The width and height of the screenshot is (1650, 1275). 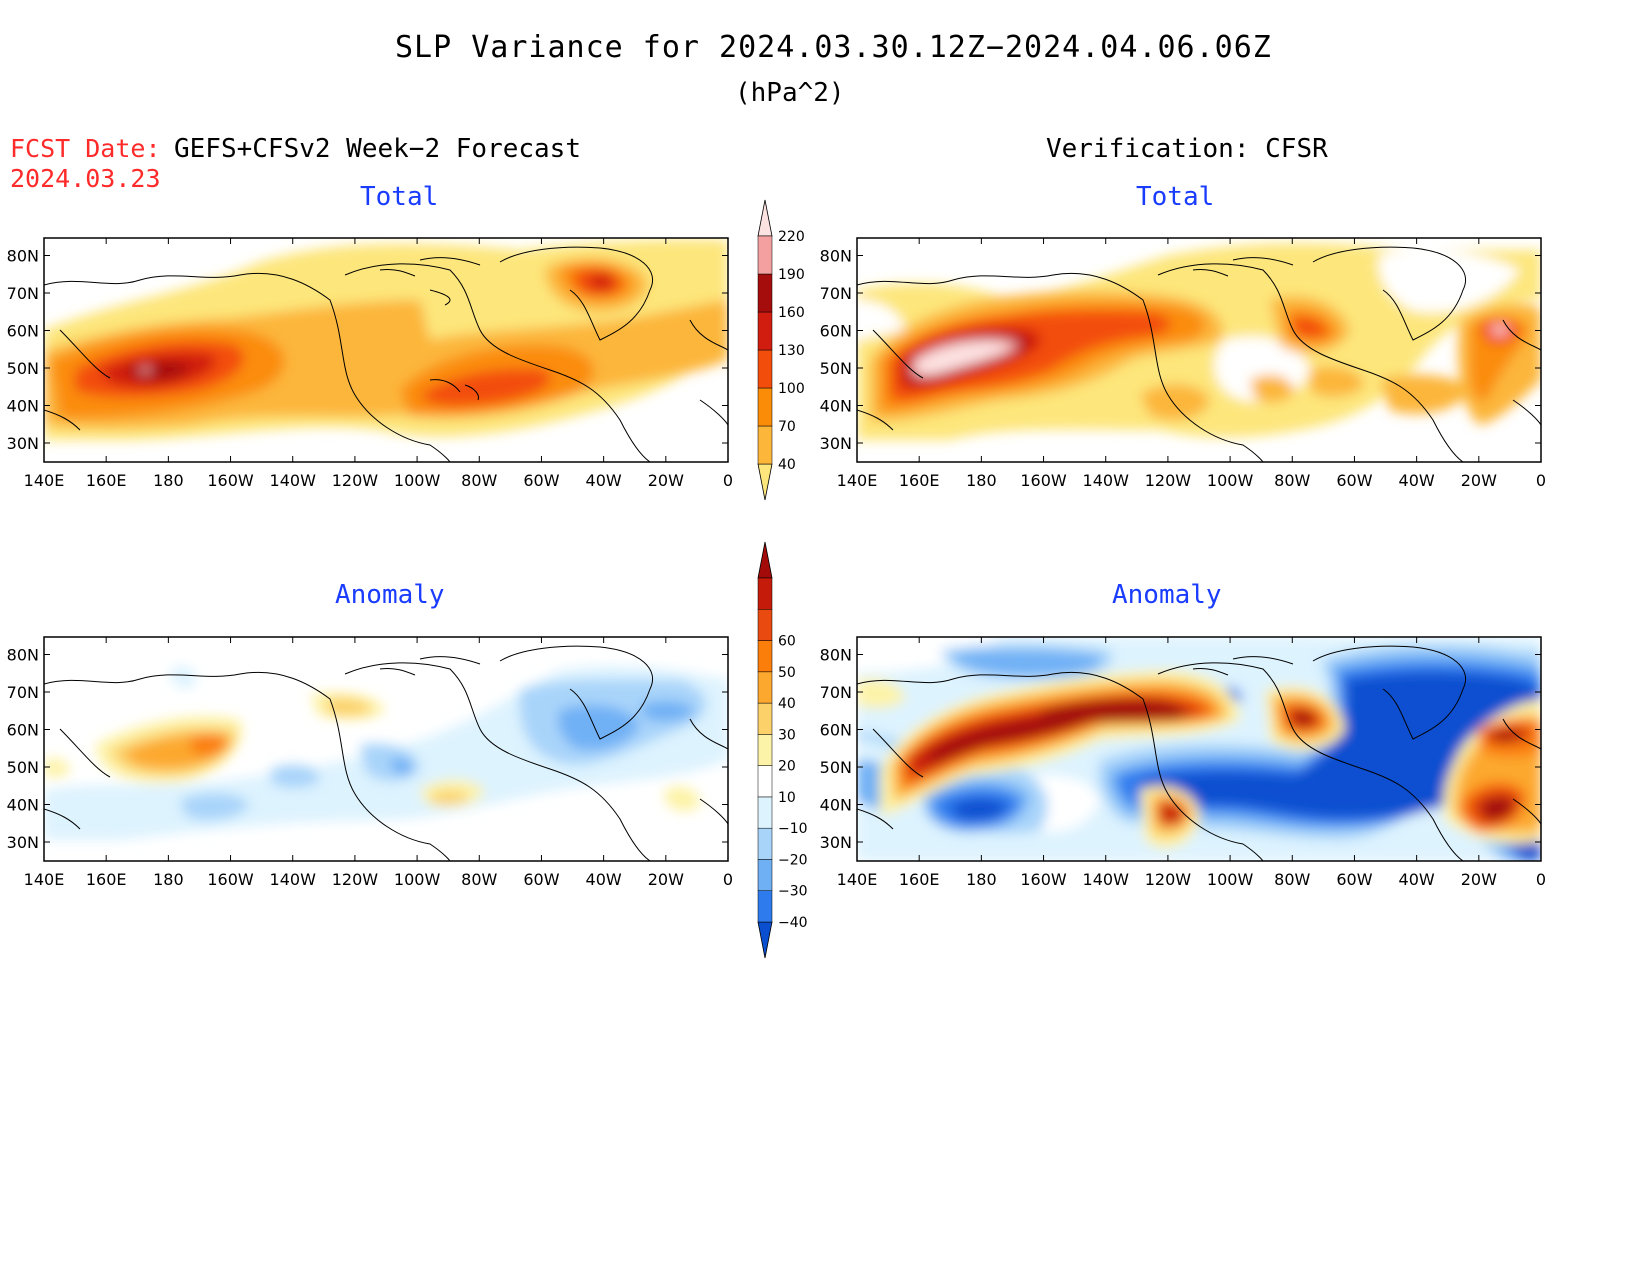 I want to click on verification-heading: Verification: CFSR, so click(x=1187, y=149).